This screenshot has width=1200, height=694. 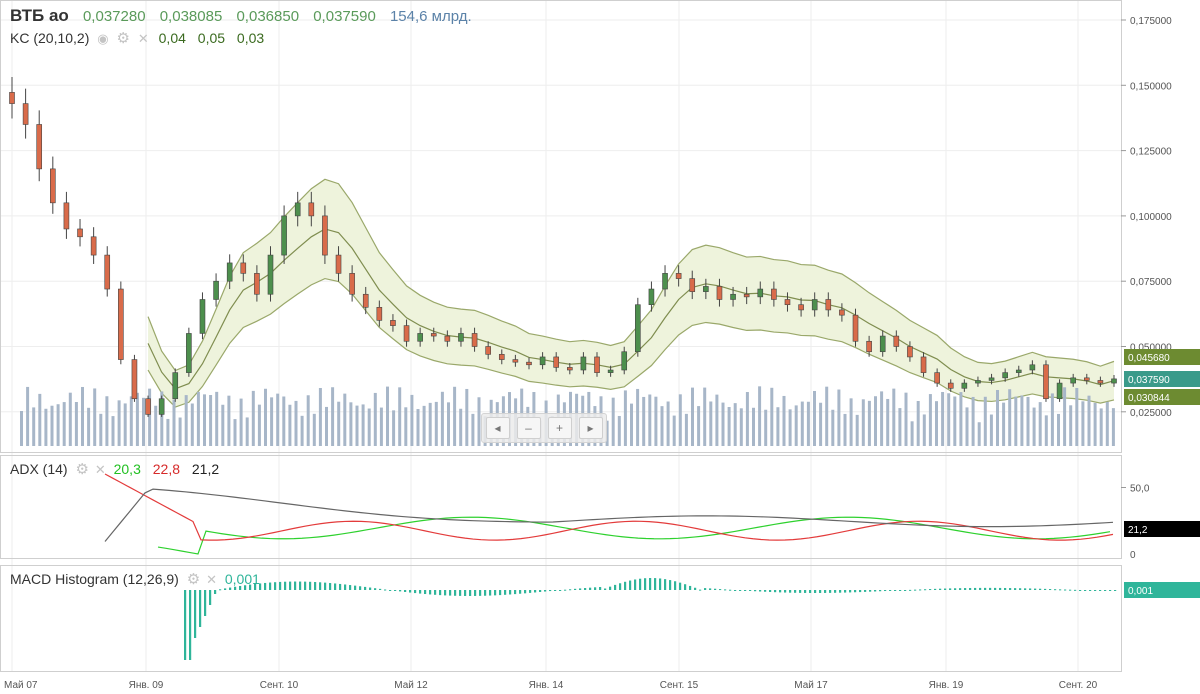 I want to click on adx-panel-frame, so click(x=561, y=507).